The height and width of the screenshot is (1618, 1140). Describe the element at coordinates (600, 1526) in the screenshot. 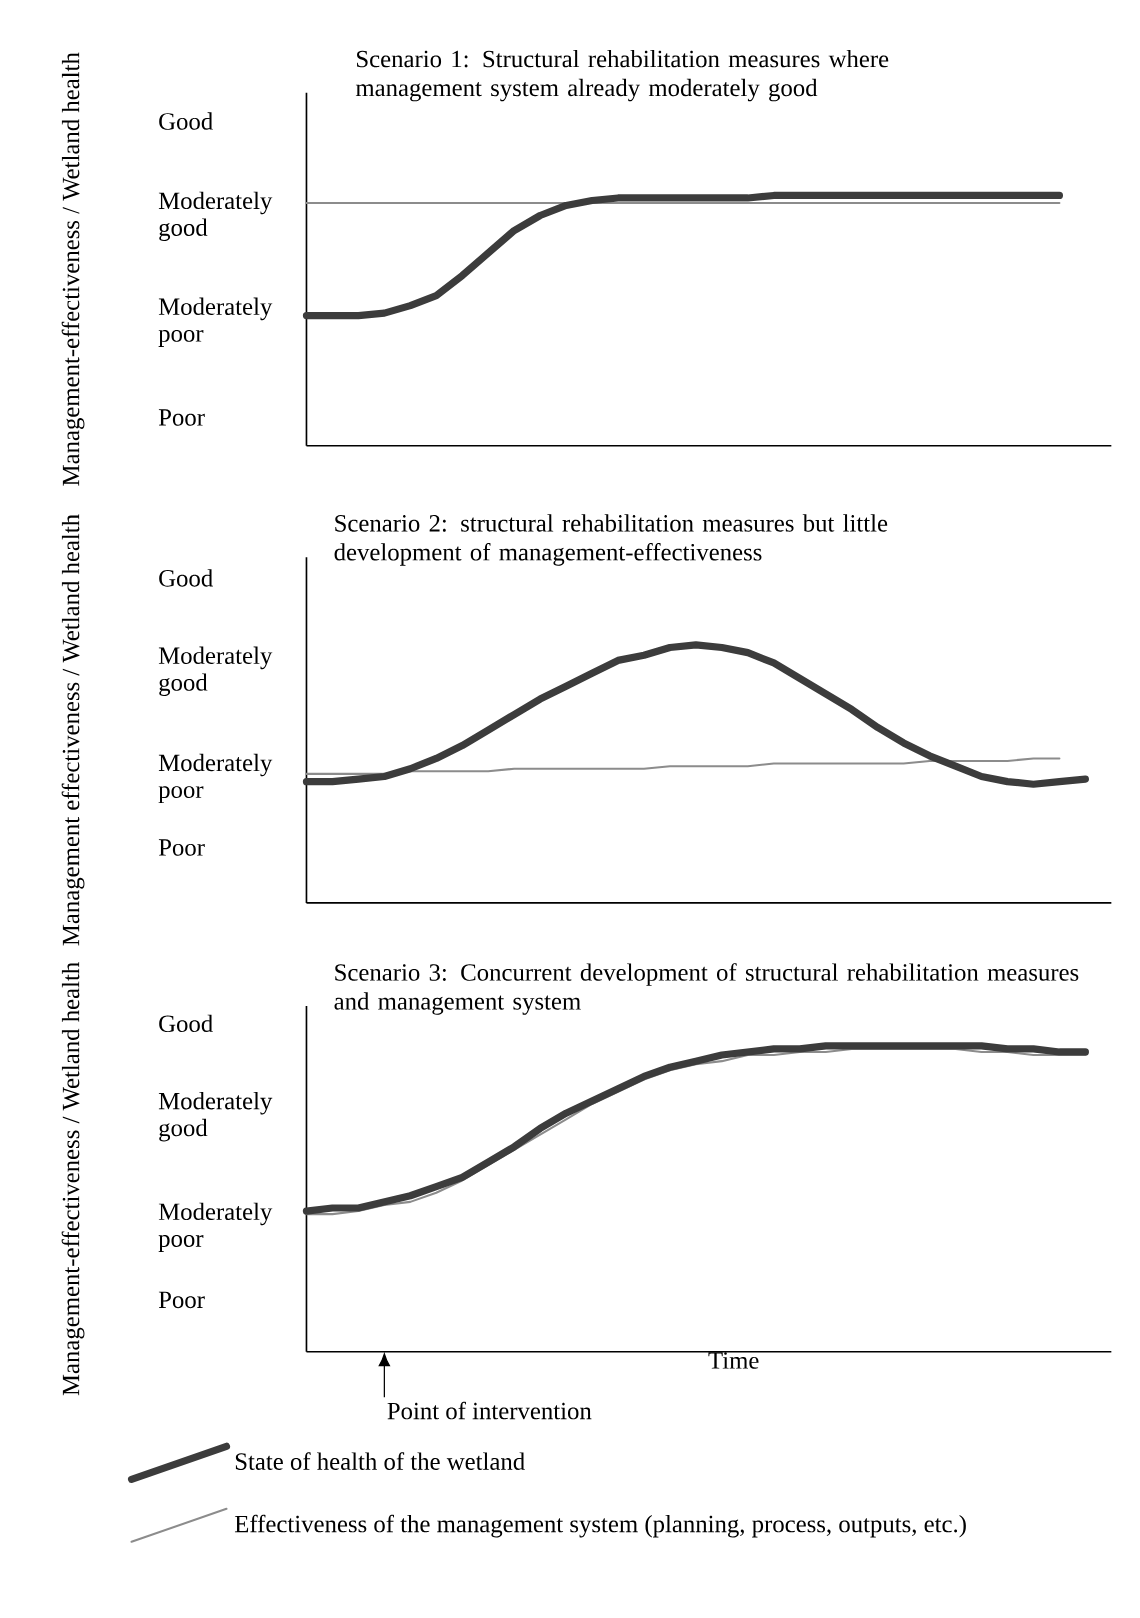

I see `legend-label: Effectiveness of the management system (planning, process, outputs, etc.)` at that location.